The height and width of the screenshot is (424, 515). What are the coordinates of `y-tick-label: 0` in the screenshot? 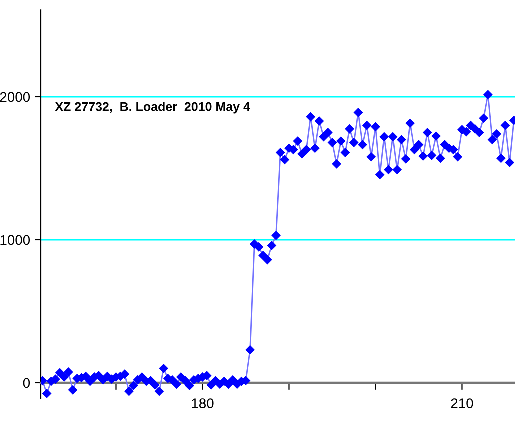 It's located at (26, 383).